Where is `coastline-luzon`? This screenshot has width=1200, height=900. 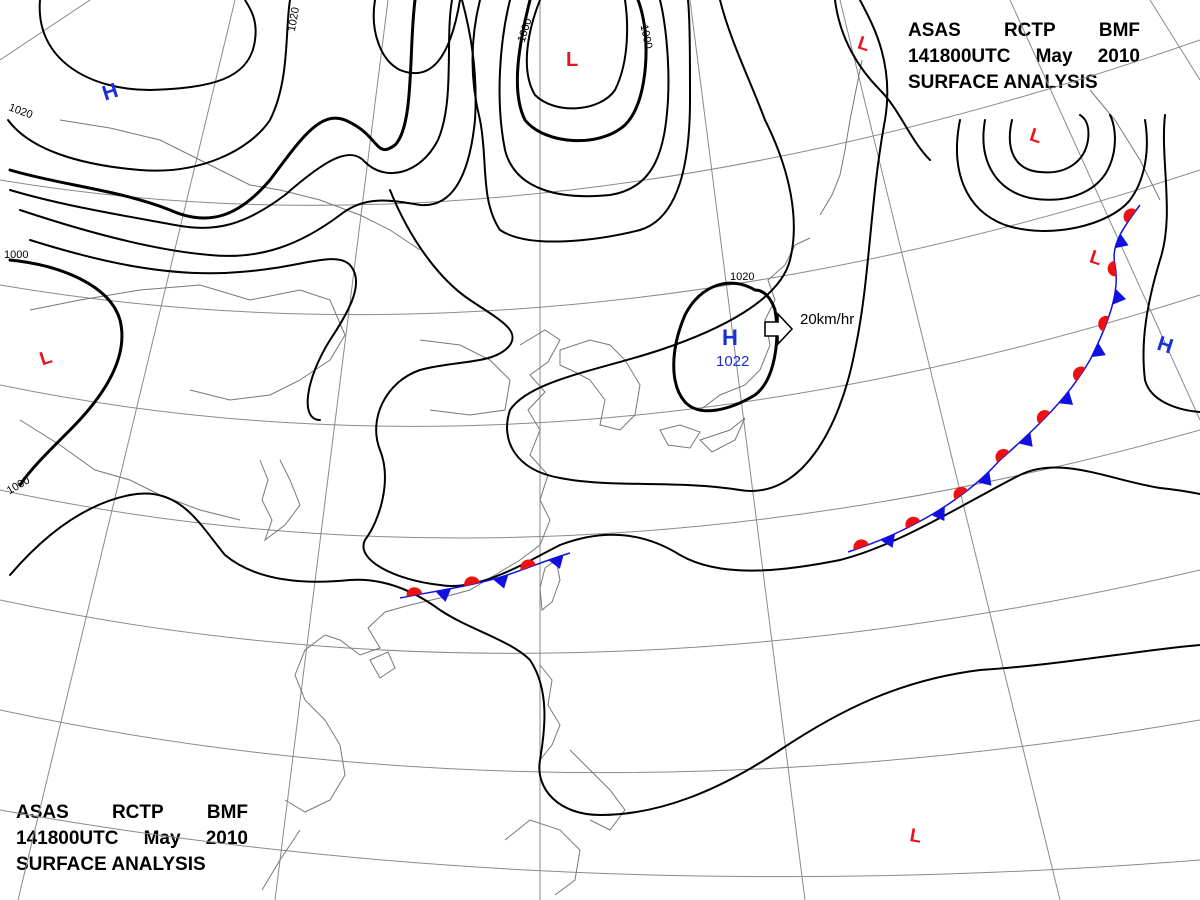 coastline-luzon is located at coordinates (582, 747).